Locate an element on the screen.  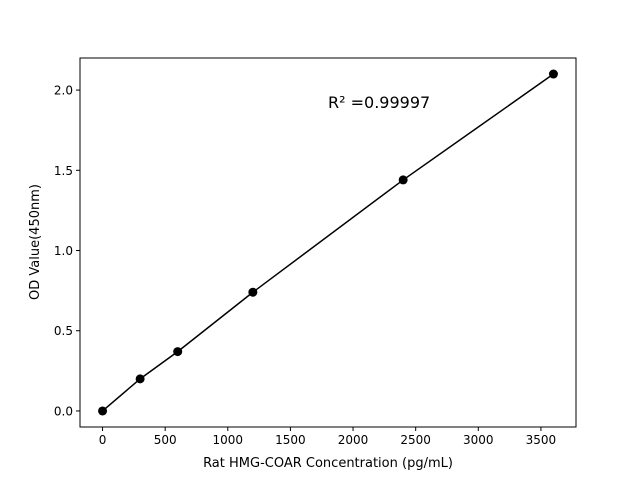
y-tick-label: 0.0 is located at coordinates (63, 411).